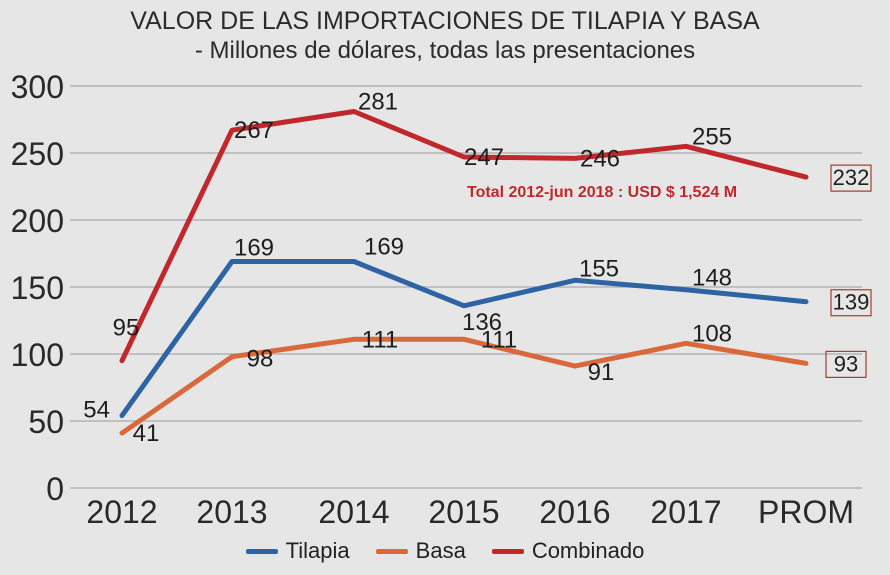 The image size is (890, 575). Describe the element at coordinates (599, 268) in the screenshot. I see `data-label-tilapia: 155` at that location.